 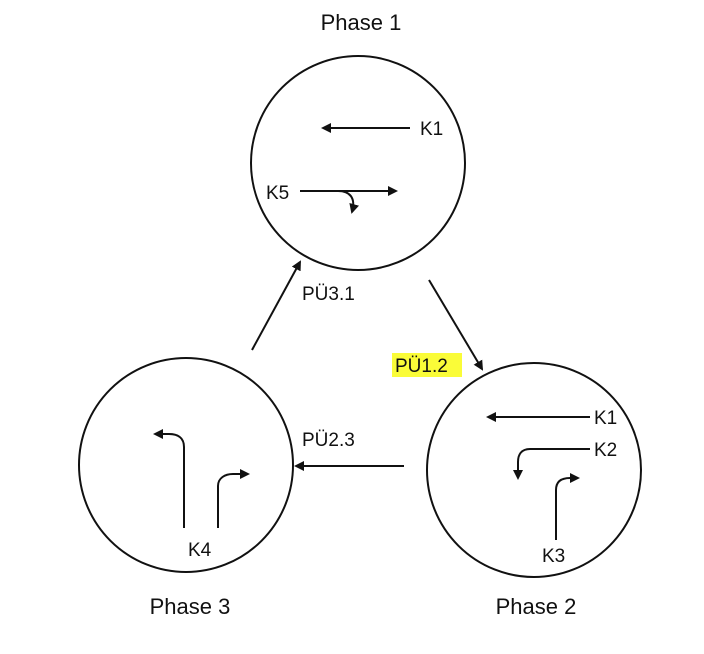 I want to click on phase-1-k5-turn-arrow, so click(x=348, y=202).